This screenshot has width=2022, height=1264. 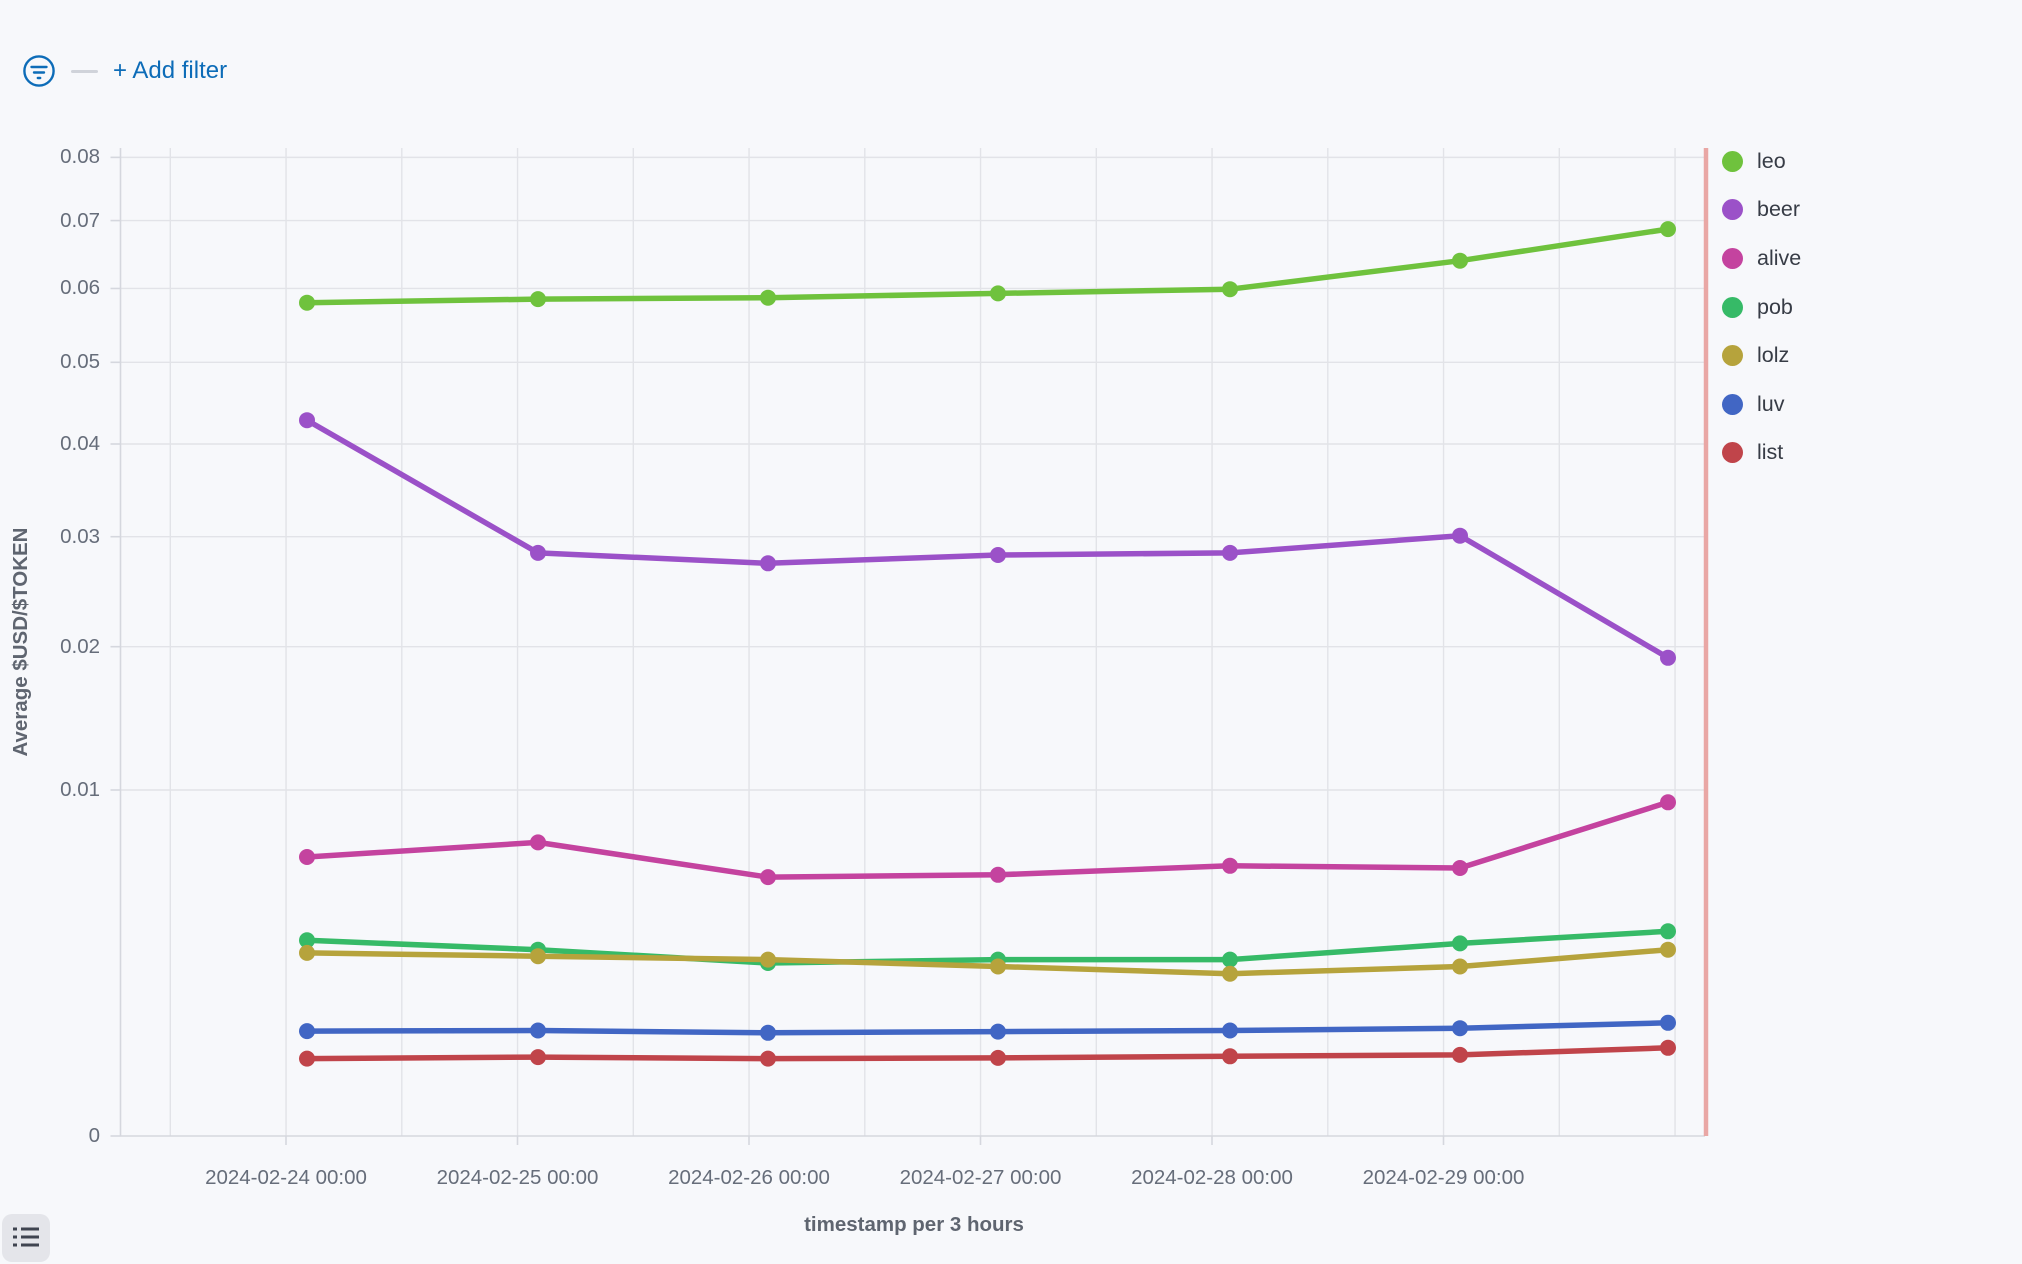 I want to click on y-tick-label: 0.02, so click(x=80, y=646).